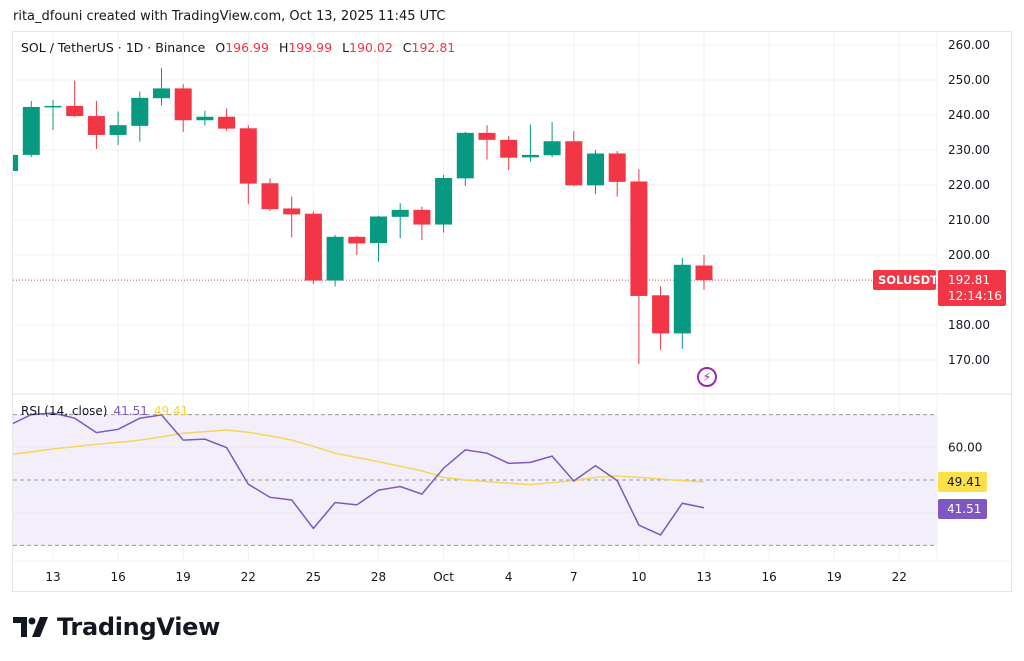 Image resolution: width=1024 pixels, height=661 pixels. I want to click on y-tick-label: 210.00, so click(969, 220).